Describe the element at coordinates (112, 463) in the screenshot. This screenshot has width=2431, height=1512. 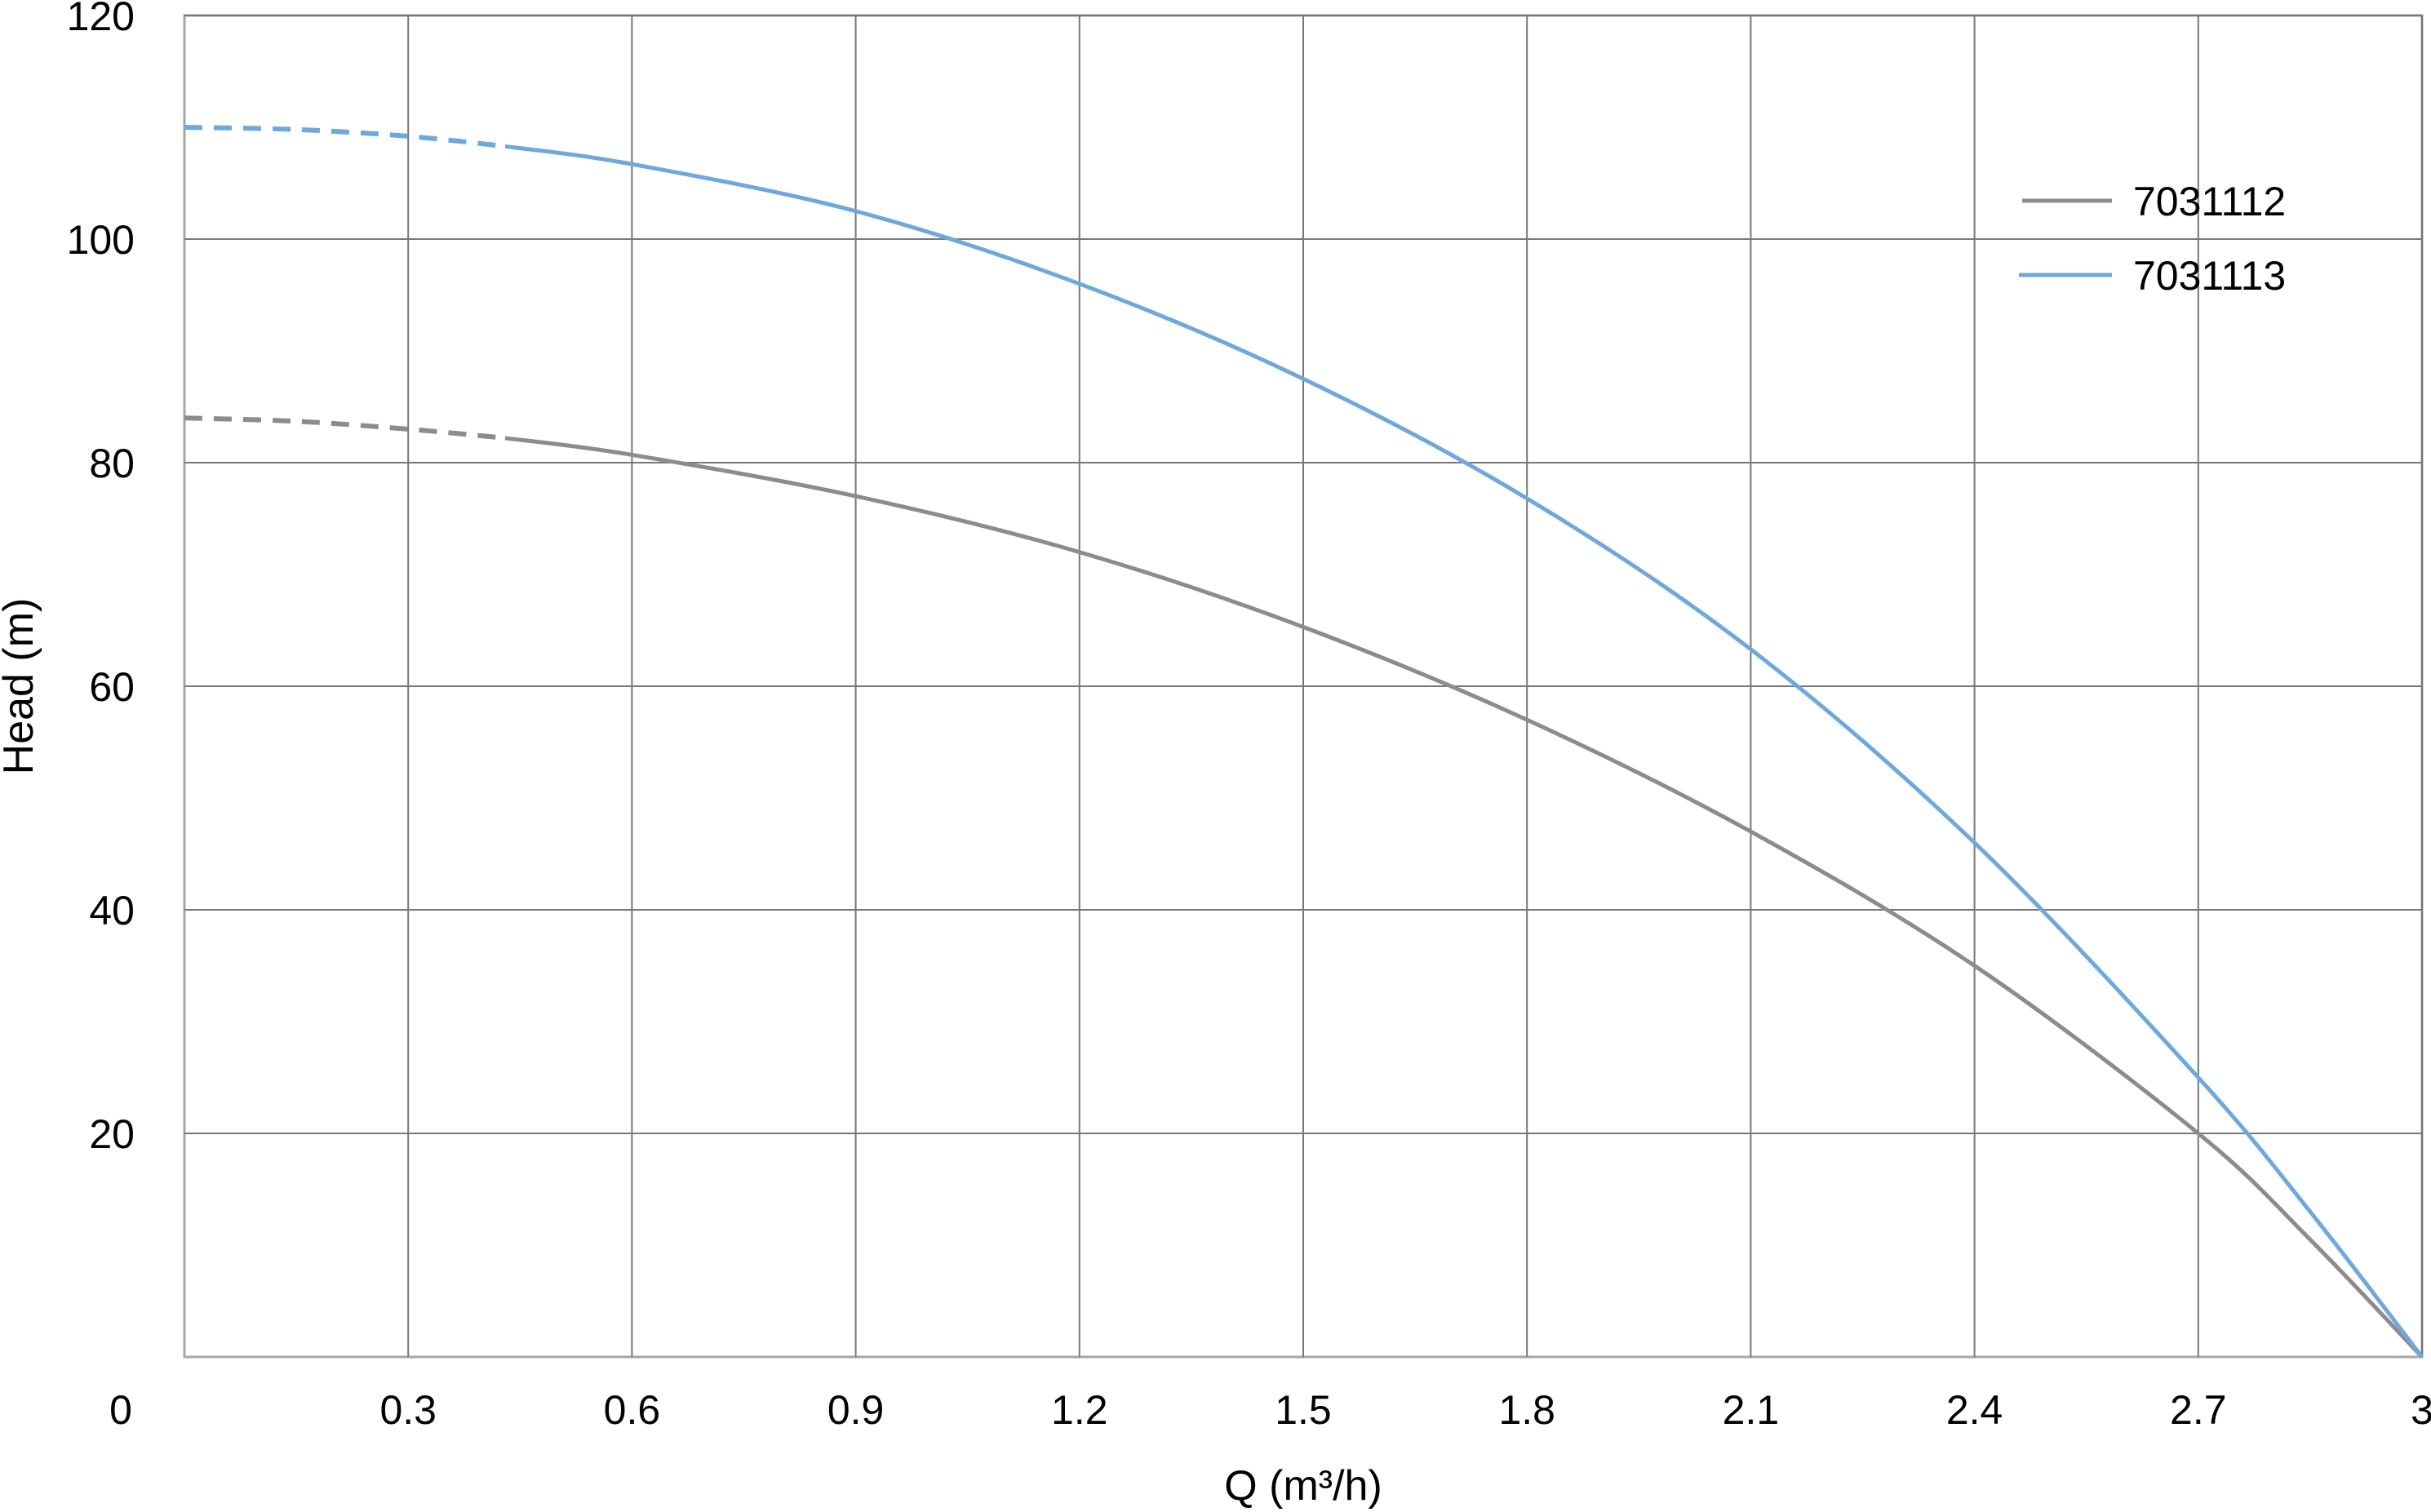
I see `y-tick-label: 80` at that location.